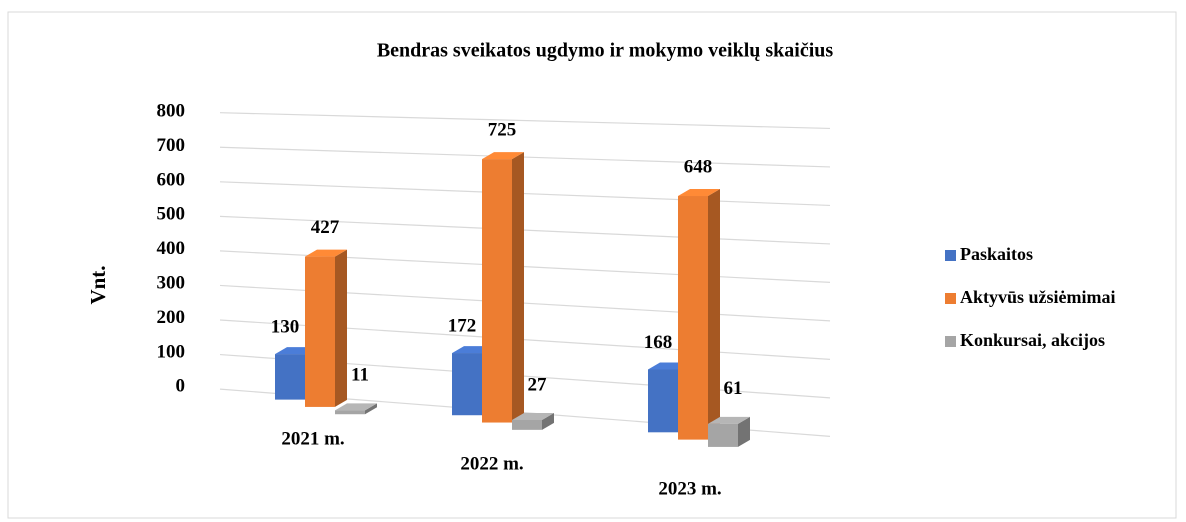 This screenshot has width=1186, height=522. What do you see at coordinates (698, 166) in the screenshot?
I see `data-label: 648` at bounding box center [698, 166].